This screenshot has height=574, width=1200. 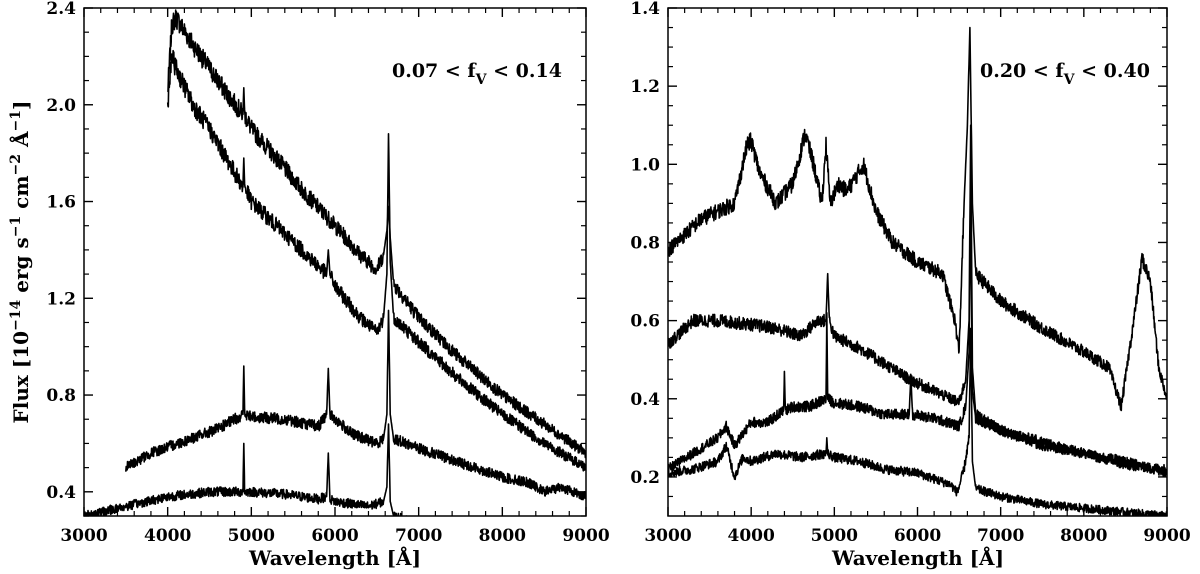 What do you see at coordinates (1166, 536) in the screenshot?
I see `right-x-tick-label: 9000` at bounding box center [1166, 536].